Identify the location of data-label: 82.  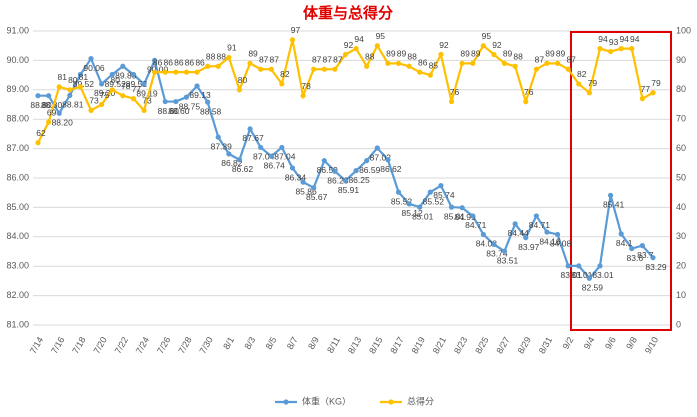
(285, 74).